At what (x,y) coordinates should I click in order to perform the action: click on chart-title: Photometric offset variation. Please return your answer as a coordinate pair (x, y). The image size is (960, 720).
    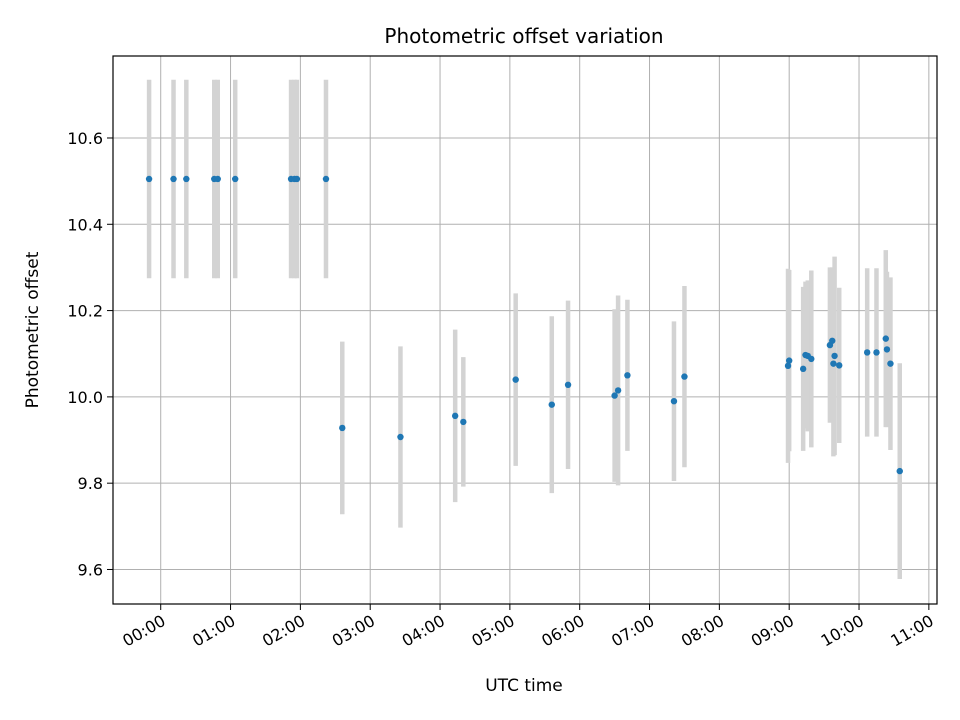
    Looking at the image, I should click on (523, 36).